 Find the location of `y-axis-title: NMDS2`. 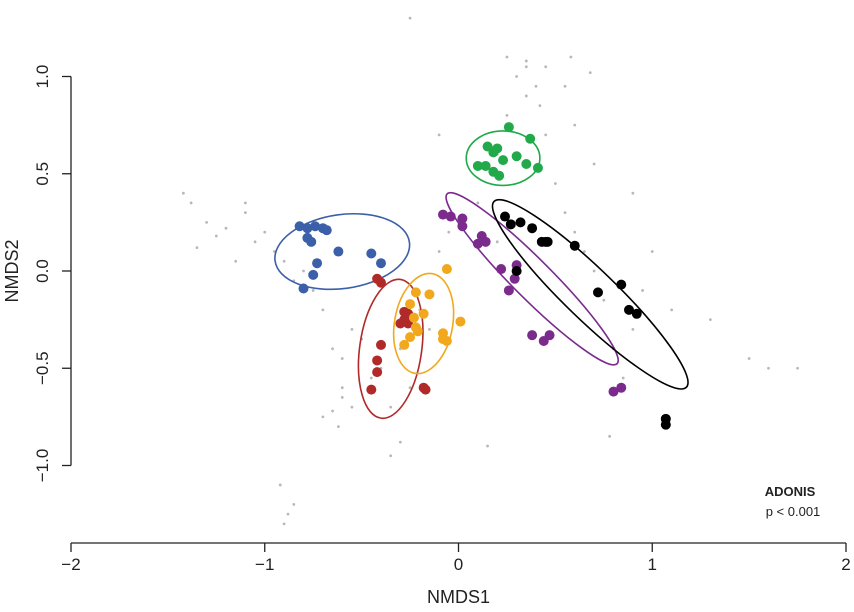

y-axis-title: NMDS2 is located at coordinates (12, 270).